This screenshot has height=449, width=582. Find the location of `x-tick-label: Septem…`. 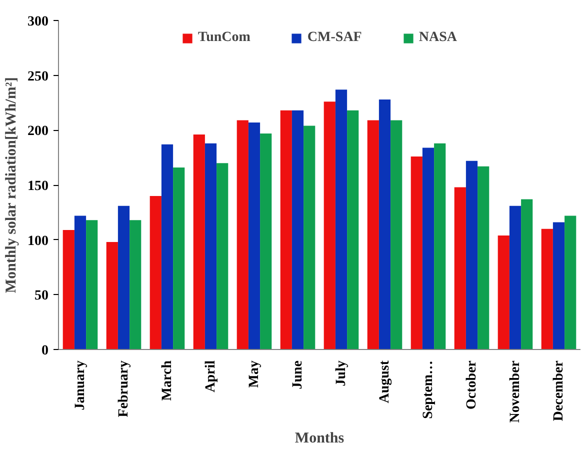

x-tick-label: Septem… is located at coordinates (428, 389).